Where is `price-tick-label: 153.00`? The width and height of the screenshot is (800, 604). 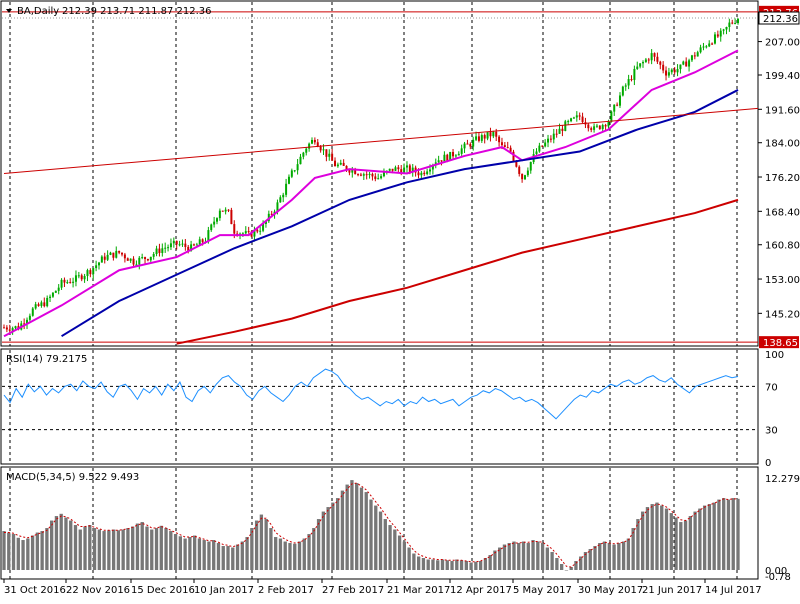
price-tick-label: 153.00 is located at coordinates (782, 280).